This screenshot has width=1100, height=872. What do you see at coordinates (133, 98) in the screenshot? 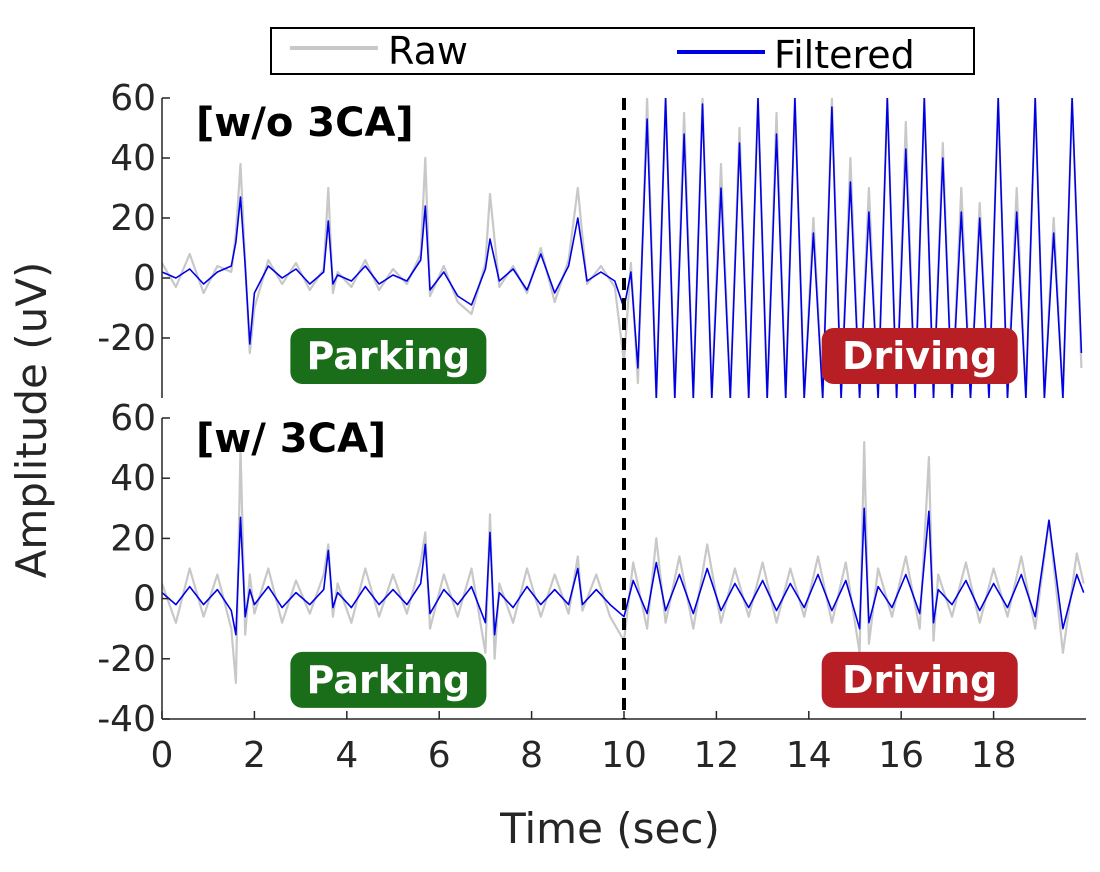
I see `top-y-tick-label: 60` at bounding box center [133, 98].